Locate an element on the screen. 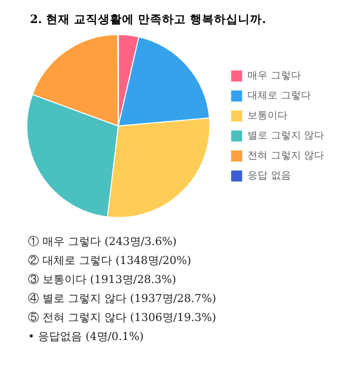 This screenshot has width=340, height=388. text: ① 매우 그렇다 (243명/3.6%) is located at coordinates (103, 242).